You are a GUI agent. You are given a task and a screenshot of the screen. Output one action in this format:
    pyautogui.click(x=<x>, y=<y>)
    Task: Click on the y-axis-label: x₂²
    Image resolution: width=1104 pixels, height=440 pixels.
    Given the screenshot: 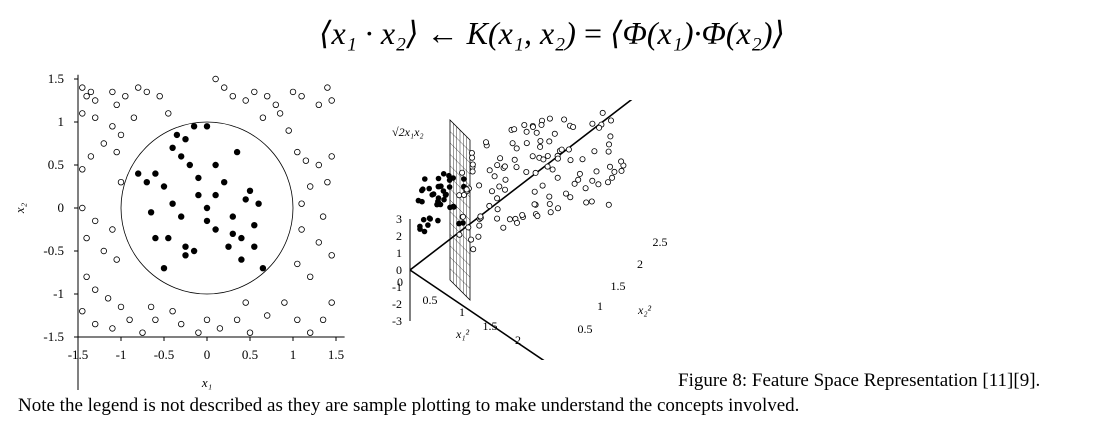 What is the action you would take?
    pyautogui.click(x=644, y=310)
    